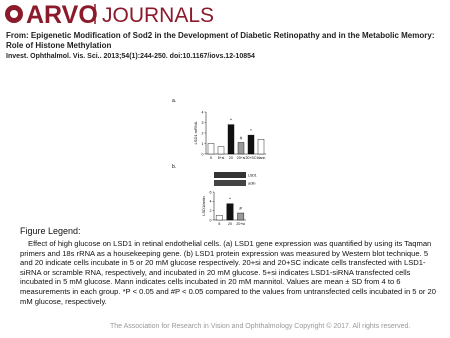 This screenshot has width=450, height=338. What do you see at coordinates (14, 14) in the screenshot?
I see `logo-icon-inner` at bounding box center [14, 14].